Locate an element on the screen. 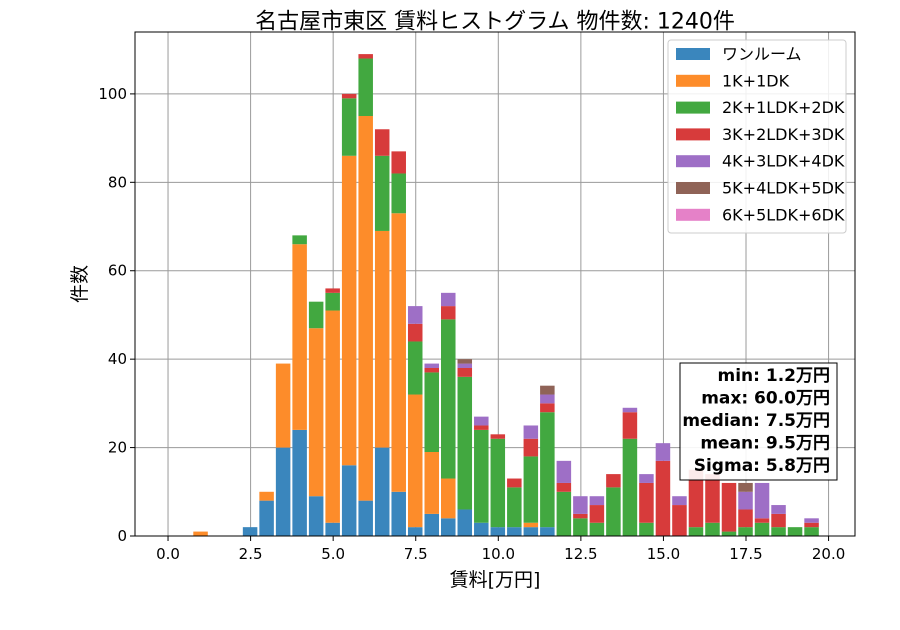 The height and width of the screenshot is (630, 900). x-tick-label: 5.0 is located at coordinates (333, 554).